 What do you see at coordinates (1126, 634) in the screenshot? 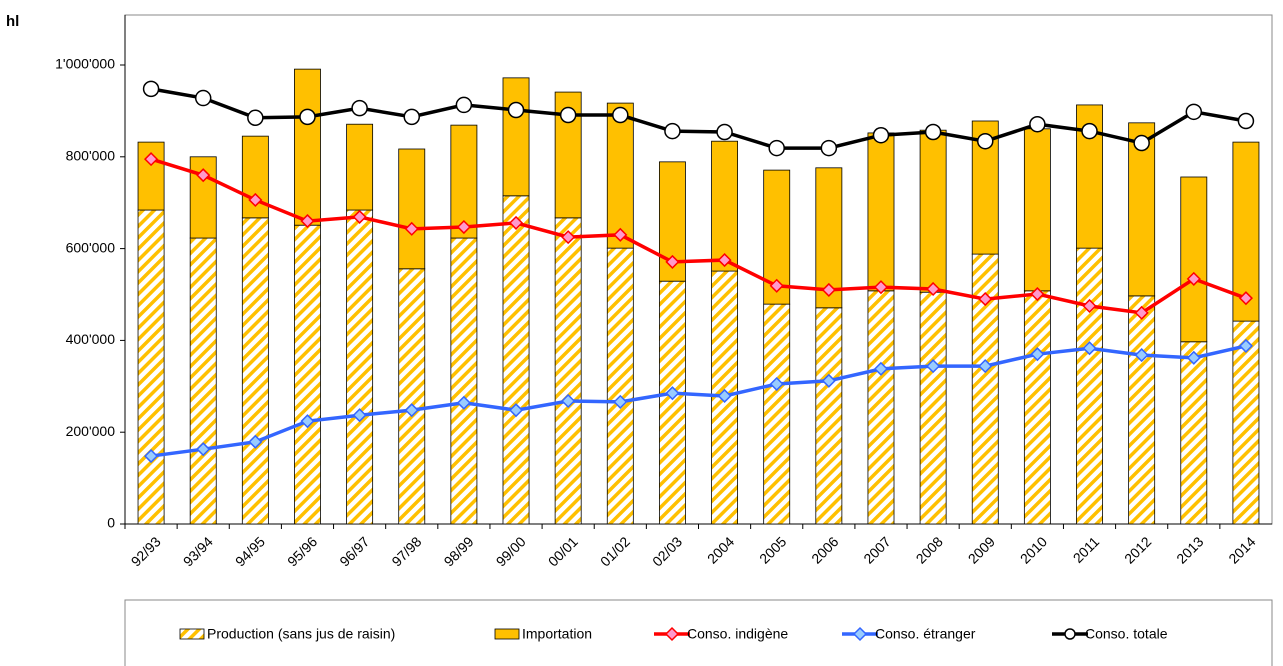
I see `legend-label: Conso. totale` at bounding box center [1126, 634].